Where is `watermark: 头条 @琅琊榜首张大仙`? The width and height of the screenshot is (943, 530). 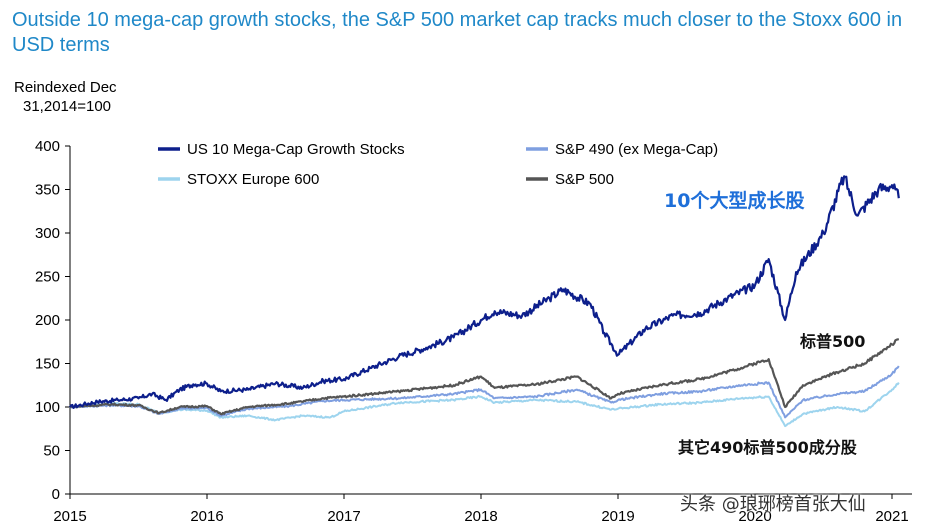
watermark: 头条 @琅琊榜首张大仙 is located at coordinates (773, 504).